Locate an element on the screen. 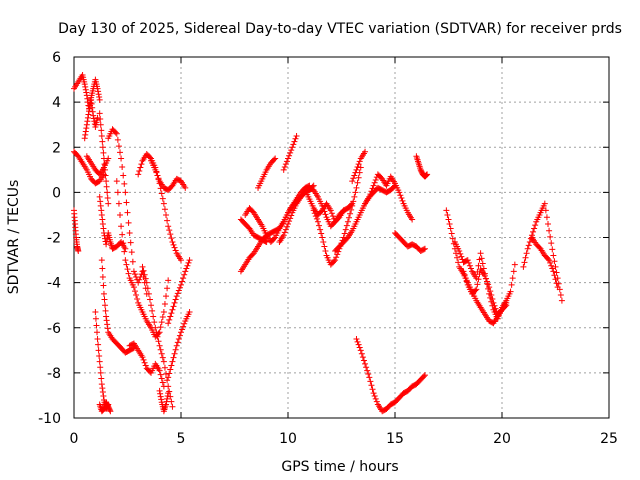  series-s36 is located at coordinates (485, 292).